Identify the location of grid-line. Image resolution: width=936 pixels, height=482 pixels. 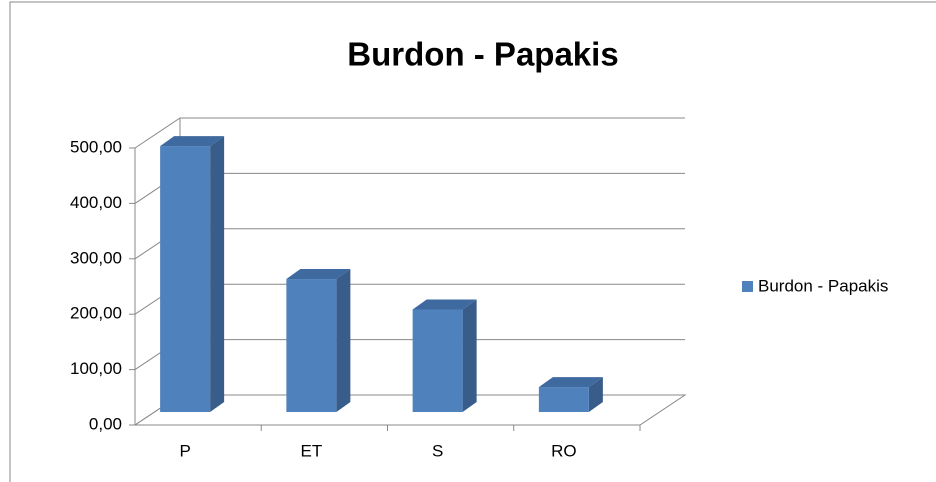
(409, 133).